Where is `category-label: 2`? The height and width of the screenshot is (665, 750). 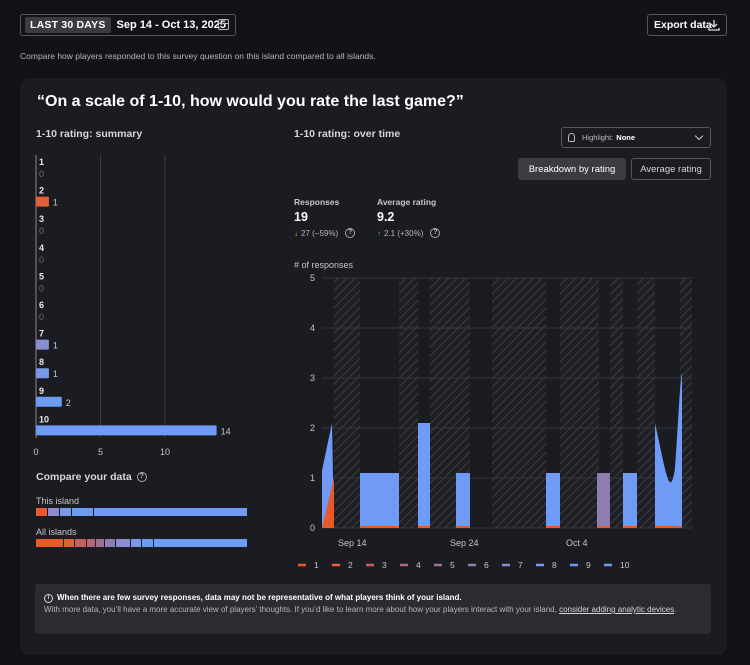
category-label: 2 is located at coordinates (41, 191).